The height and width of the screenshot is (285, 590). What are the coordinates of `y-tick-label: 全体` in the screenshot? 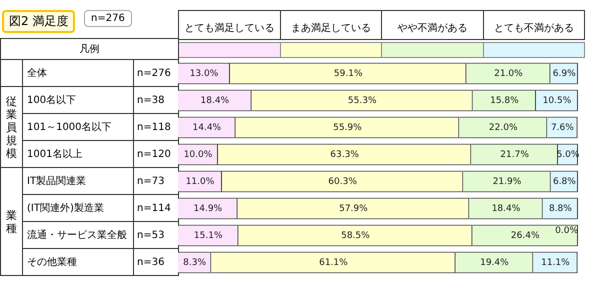 It's located at (78, 73).